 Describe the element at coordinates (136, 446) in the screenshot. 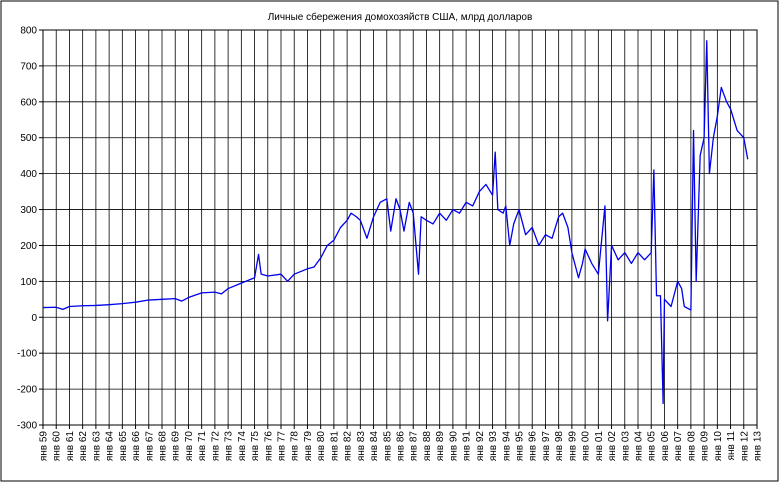

I see `x-tick-label: янв 66` at that location.